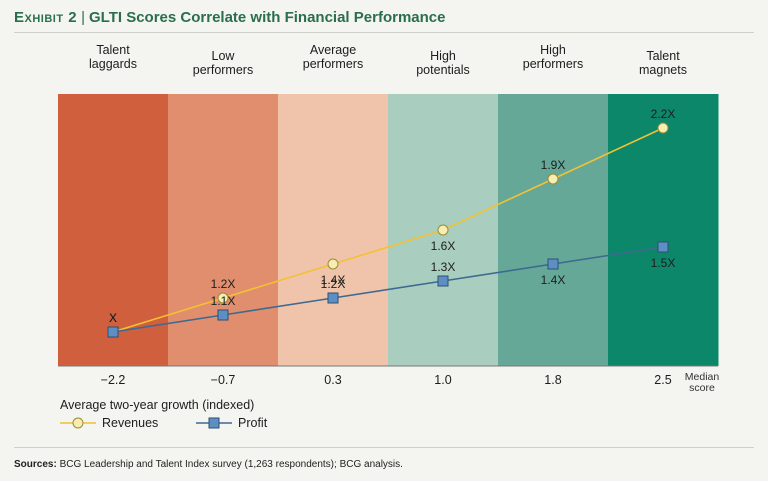  I want to click on category-label: Low, so click(224, 56).